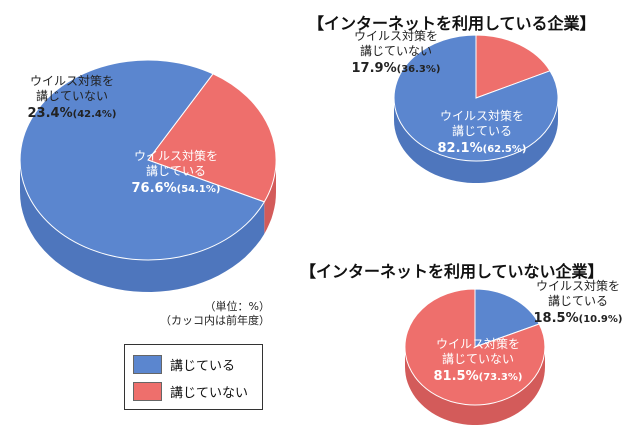 This screenshot has width=644, height=443. I want to click on unit-note-previous-year: （カッコ内は前年度）, so click(215, 320).